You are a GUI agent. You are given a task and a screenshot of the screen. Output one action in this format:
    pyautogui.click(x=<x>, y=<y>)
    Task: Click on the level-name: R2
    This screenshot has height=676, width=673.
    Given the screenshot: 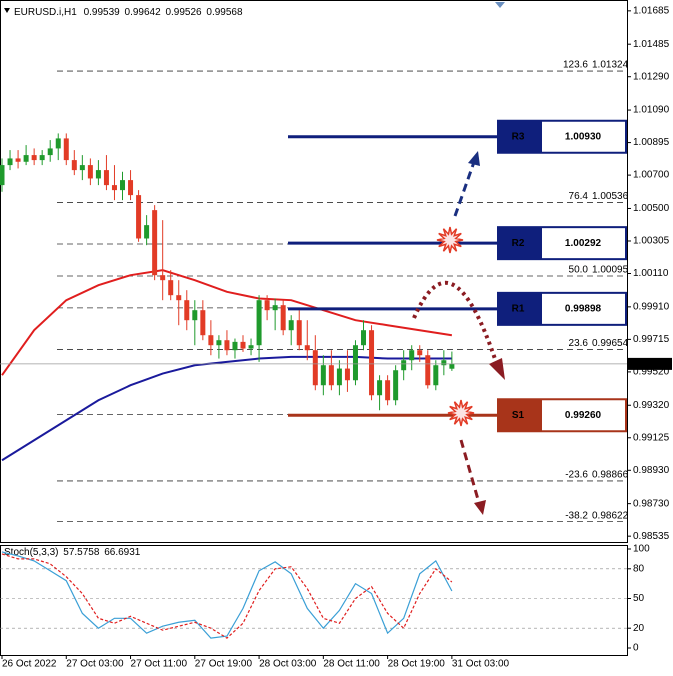 What is the action you would take?
    pyautogui.click(x=518, y=243)
    